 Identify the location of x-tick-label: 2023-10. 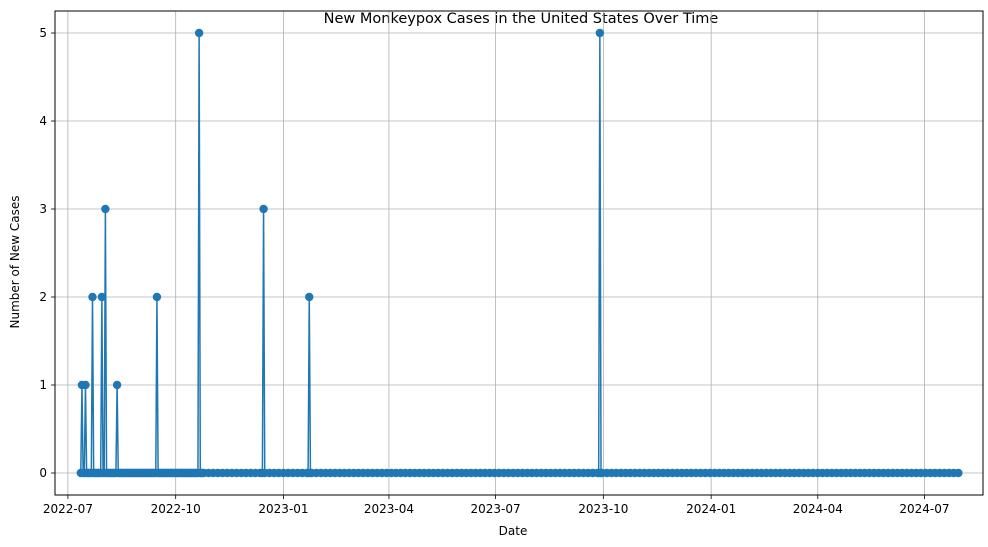
(603, 509).